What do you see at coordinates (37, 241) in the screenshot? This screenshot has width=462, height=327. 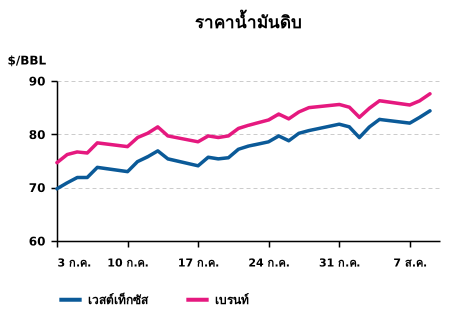 I see `y-tick-label: 60` at bounding box center [37, 241].